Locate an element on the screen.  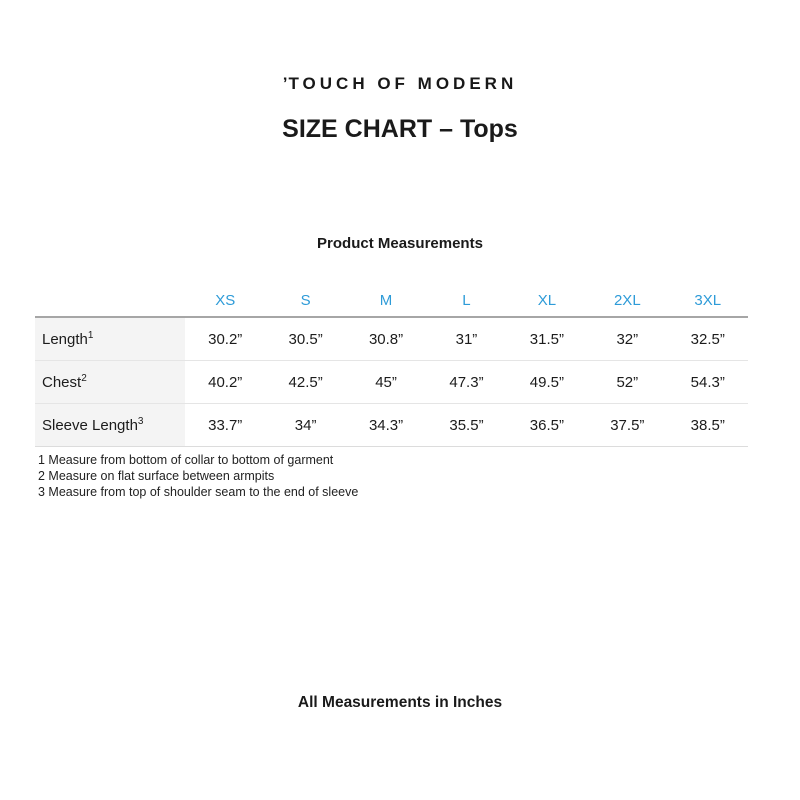
cell-sleeve-2xl: 37.5” is located at coordinates (627, 425).